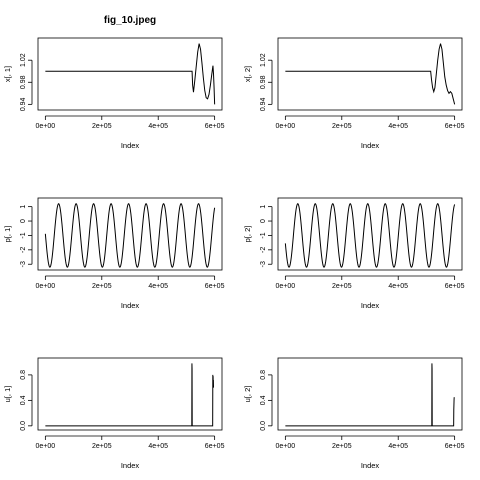 This screenshot has height=480, width=480. Describe the element at coordinates (398, 446) in the screenshot. I see `x-tick-label-u2-2: 4e+05` at that location.